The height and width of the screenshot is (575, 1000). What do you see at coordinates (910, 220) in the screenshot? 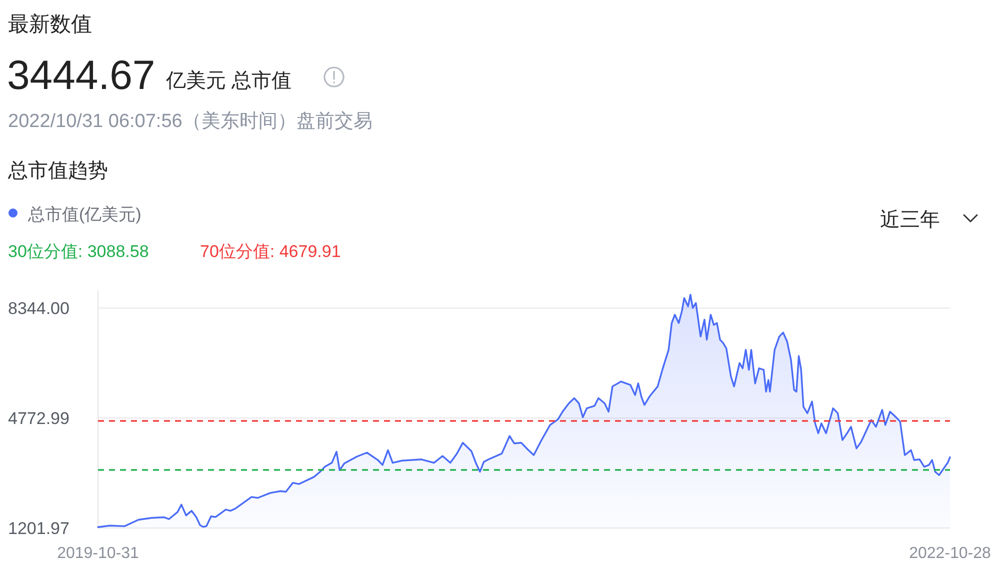
I see `text: 近三年` at bounding box center [910, 220].